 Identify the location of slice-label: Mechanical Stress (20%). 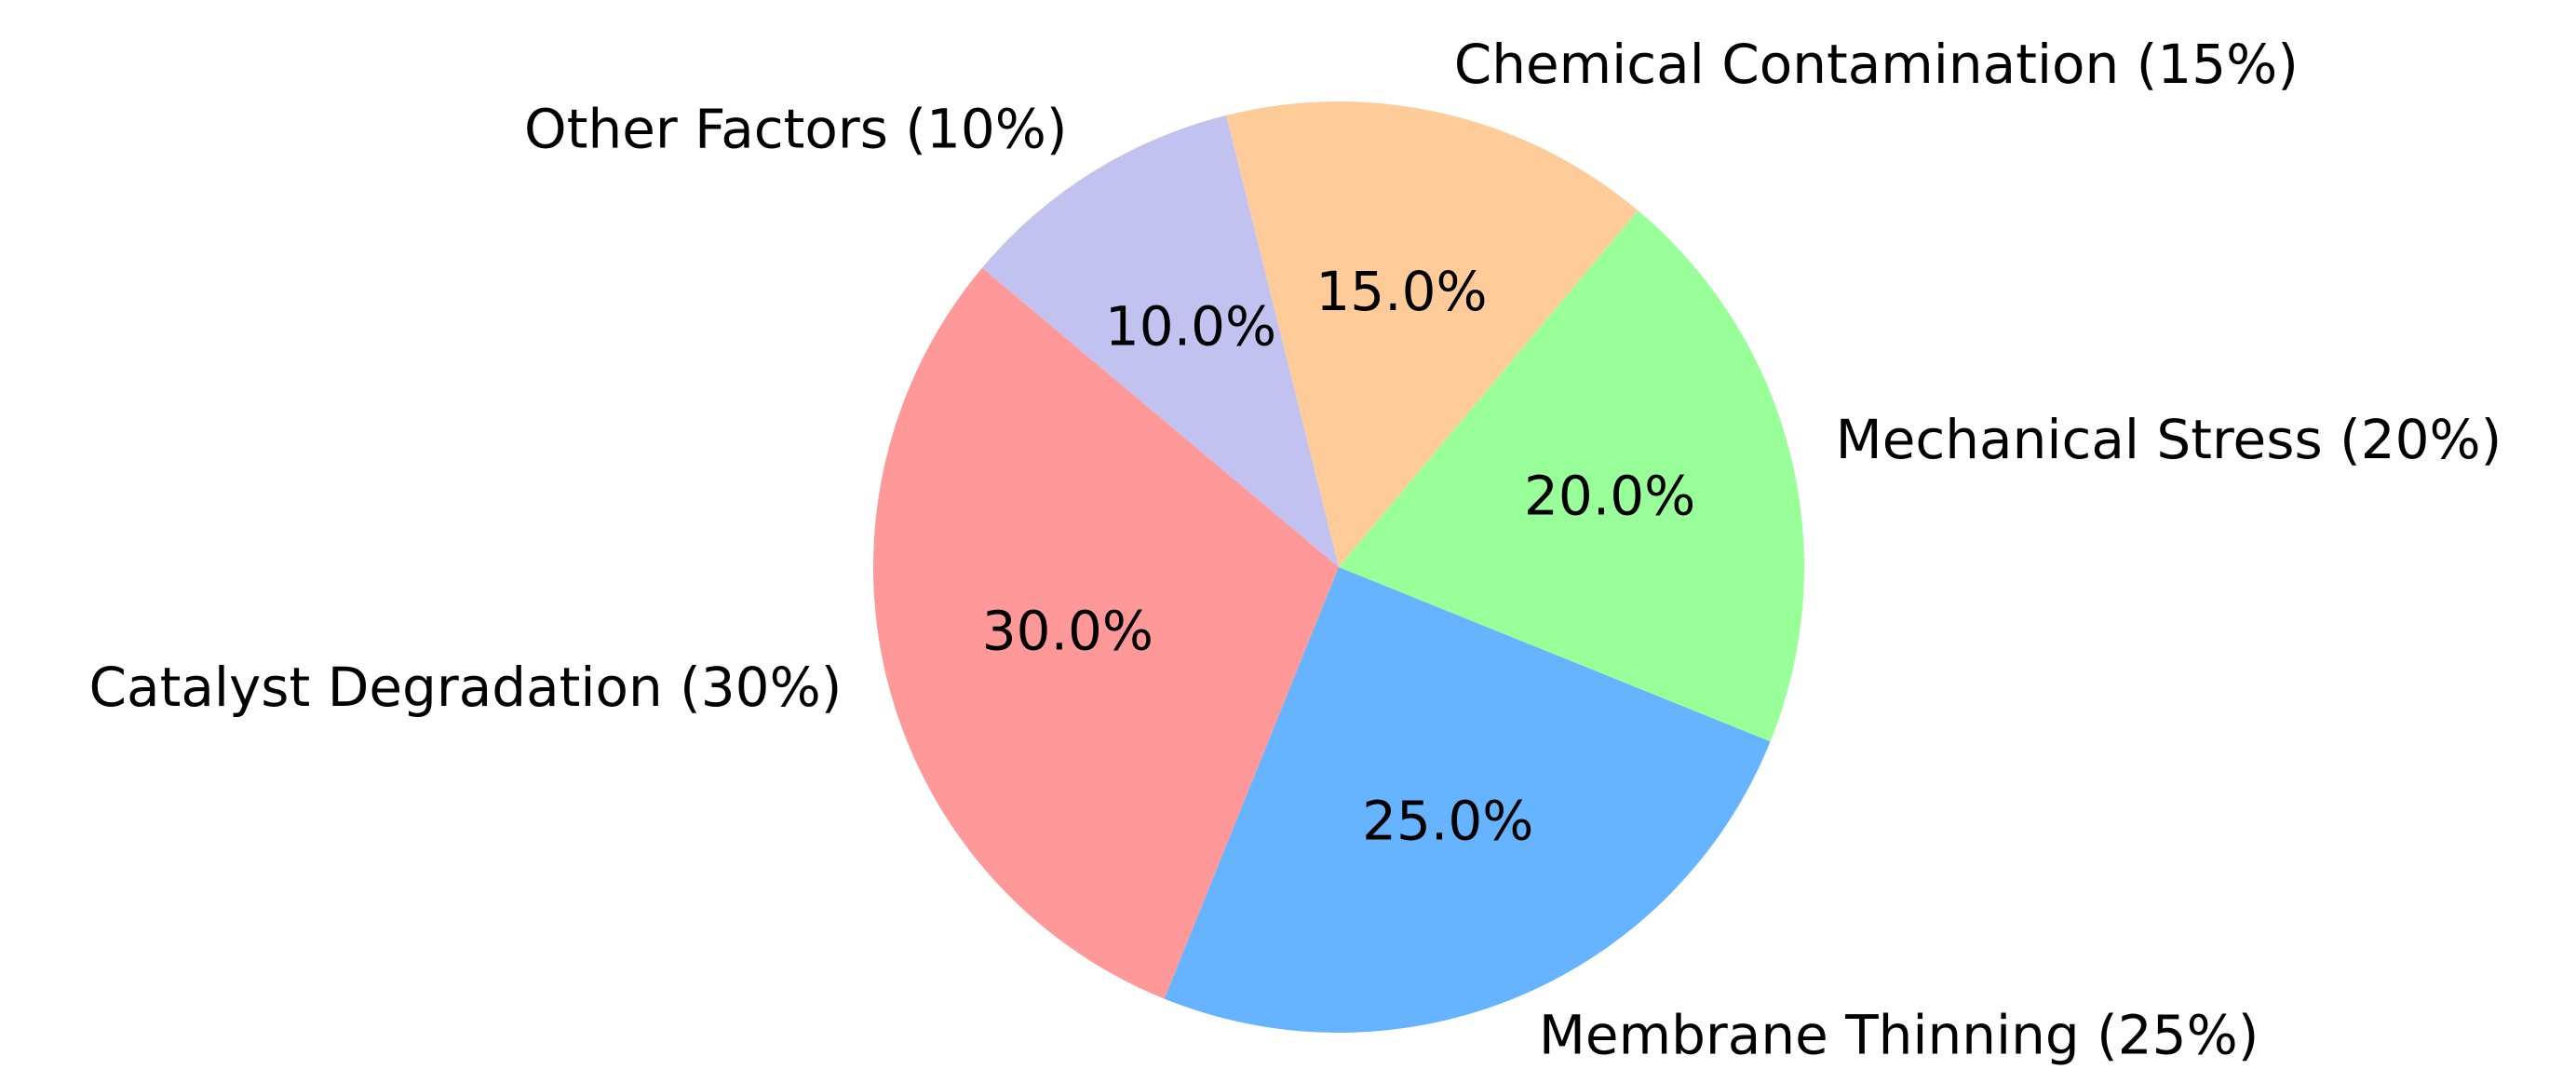
(2169, 439).